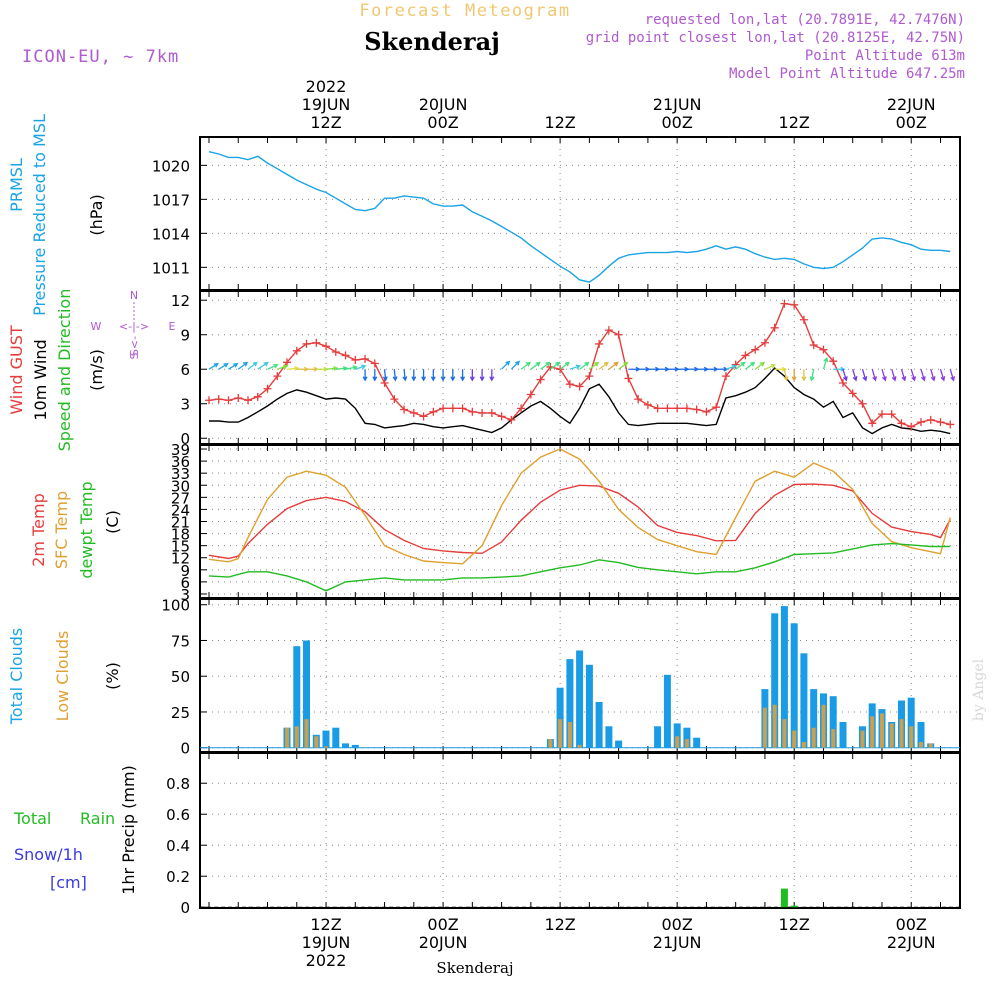 The width and height of the screenshot is (1000, 1005). Describe the element at coordinates (172, 326) in the screenshot. I see `compass-east: E` at that location.